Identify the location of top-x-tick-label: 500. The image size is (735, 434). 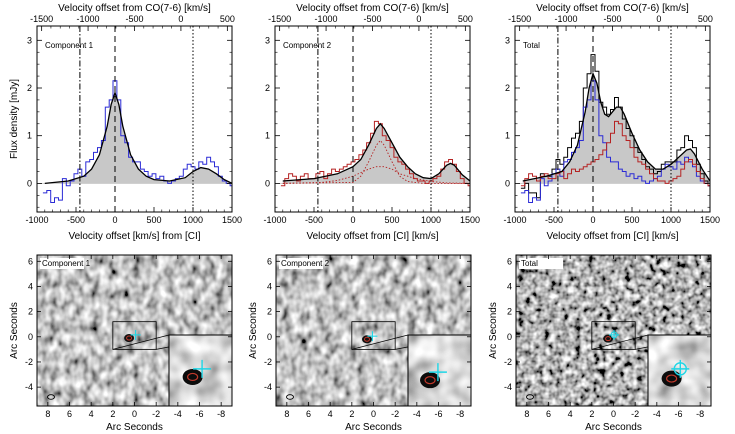
(227, 19).